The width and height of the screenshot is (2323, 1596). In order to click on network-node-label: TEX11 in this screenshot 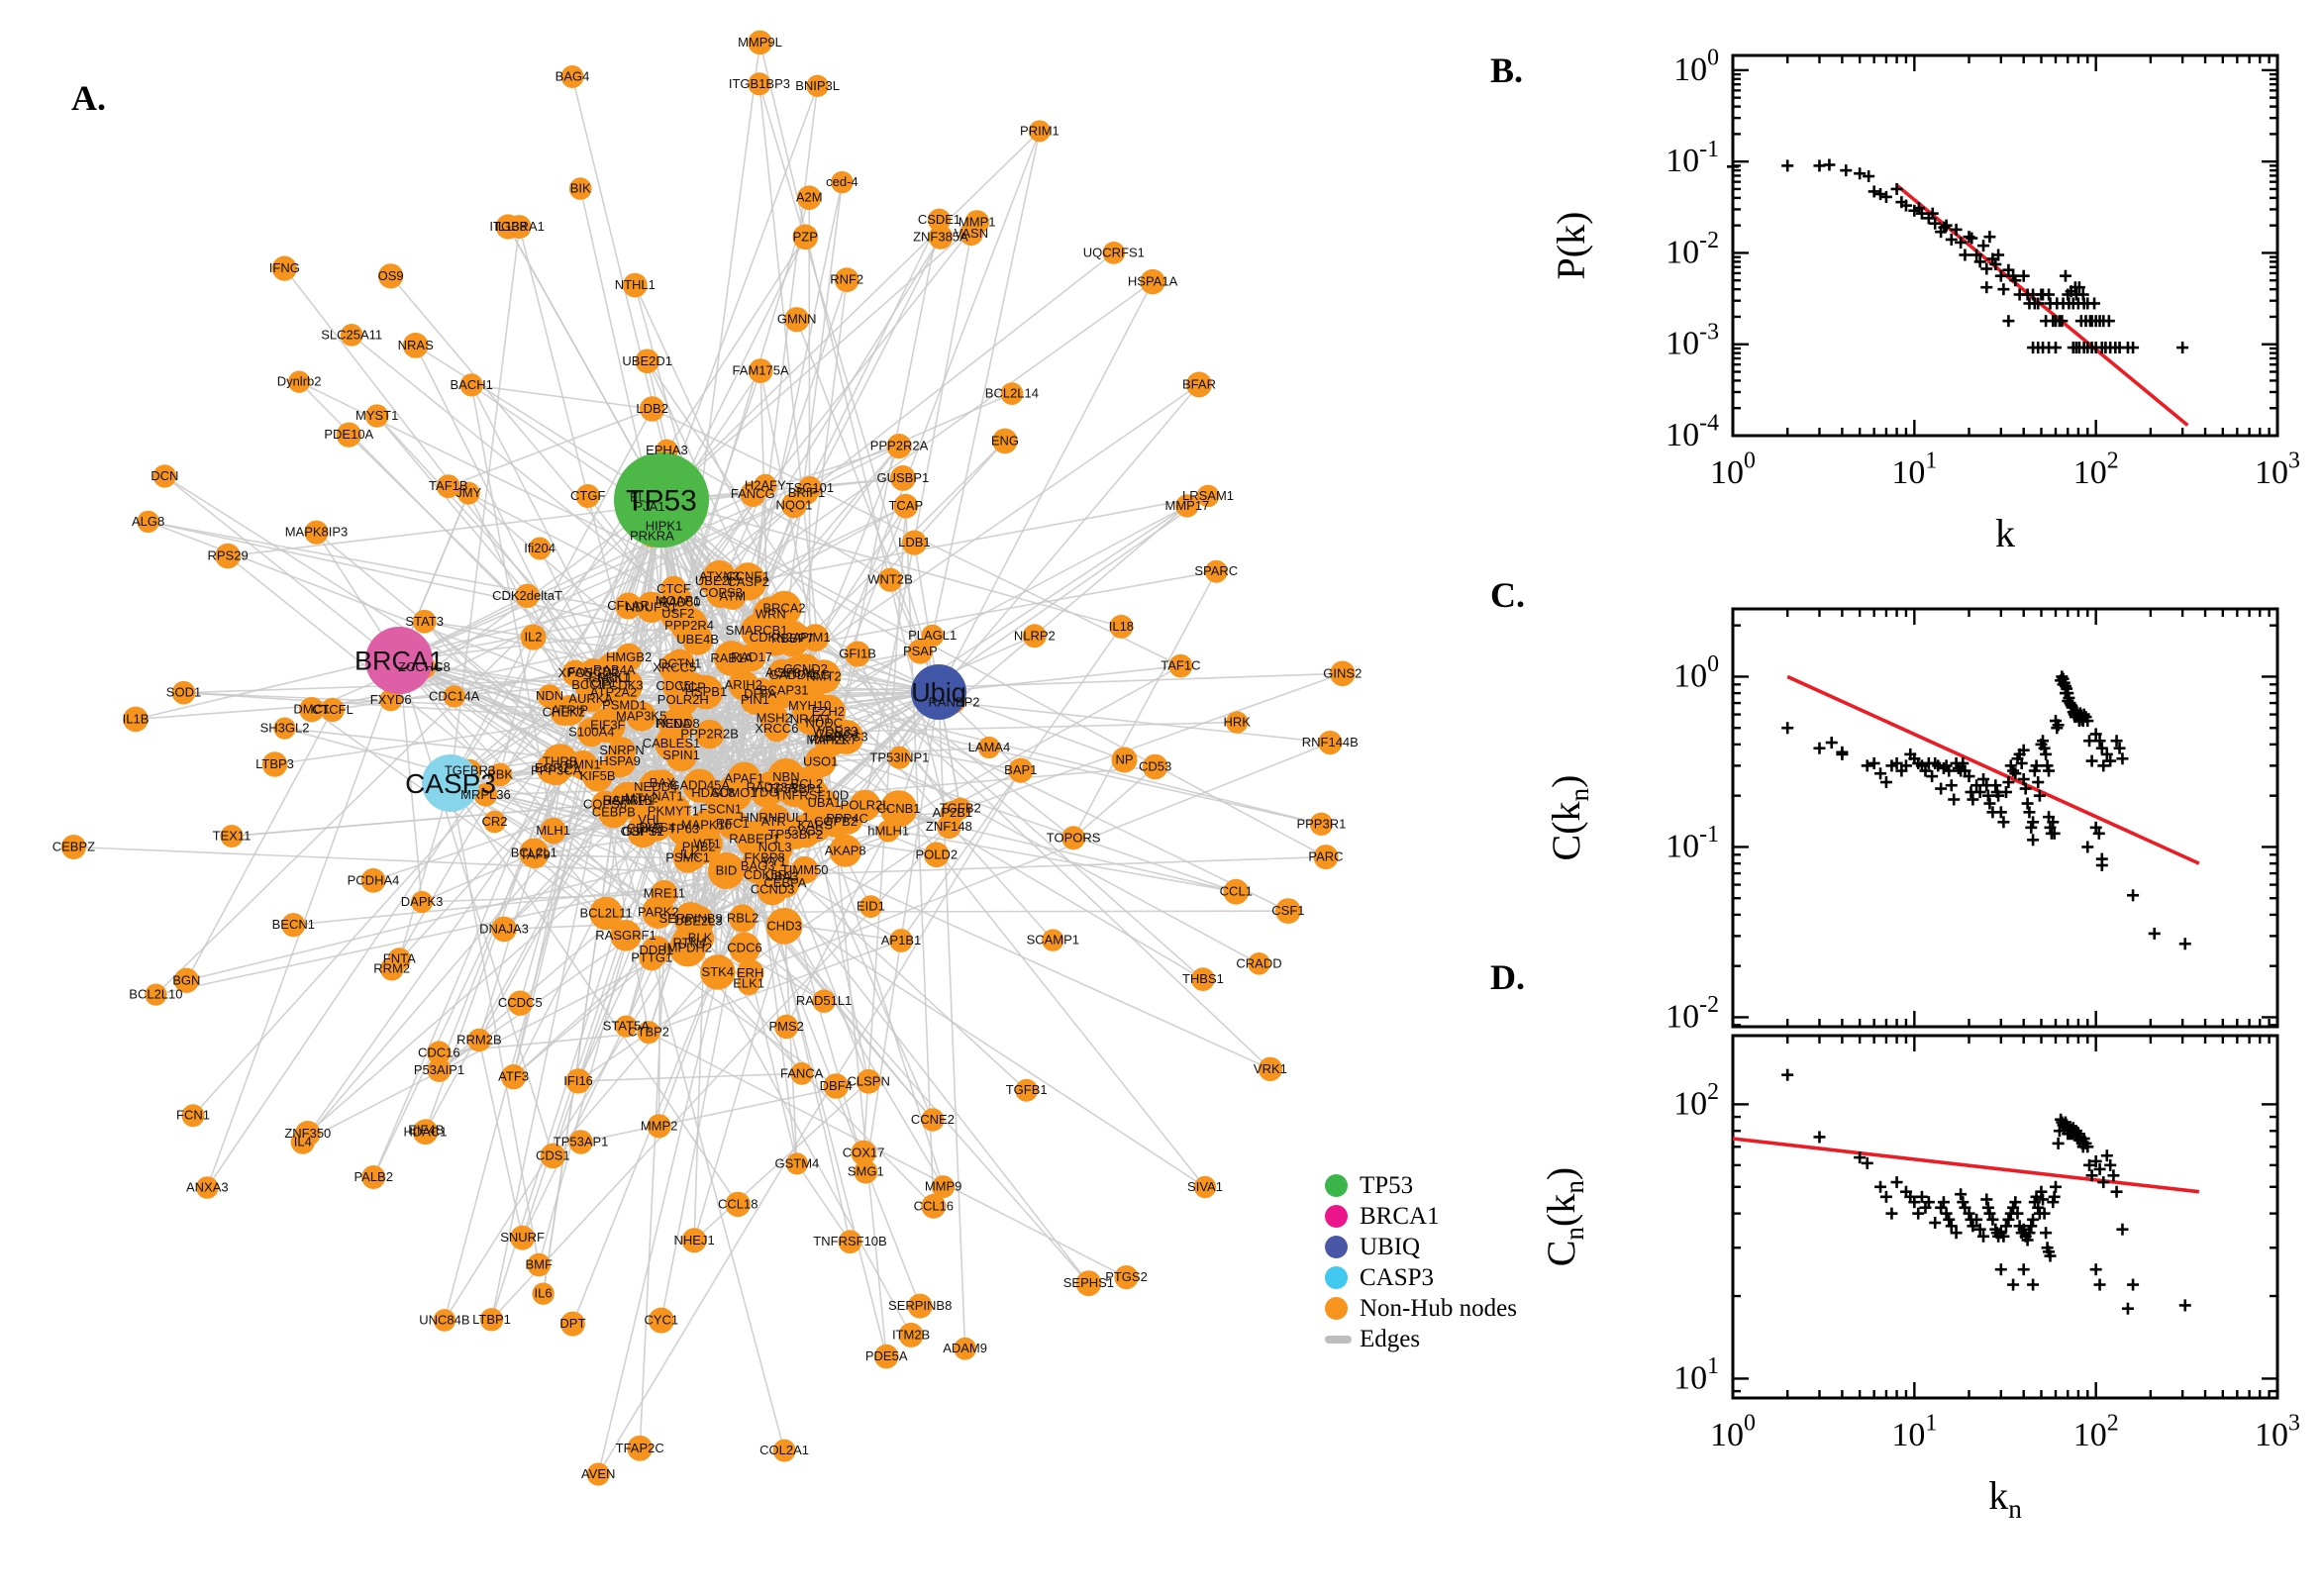, I will do `click(232, 836)`.